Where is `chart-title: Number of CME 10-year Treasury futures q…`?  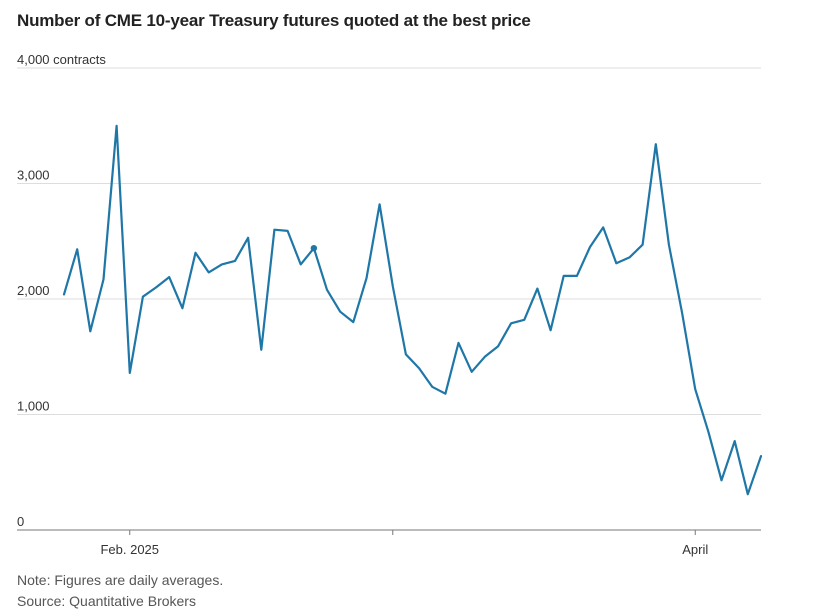
chart-title: Number of CME 10-year Treasury futures q… is located at coordinates (274, 20).